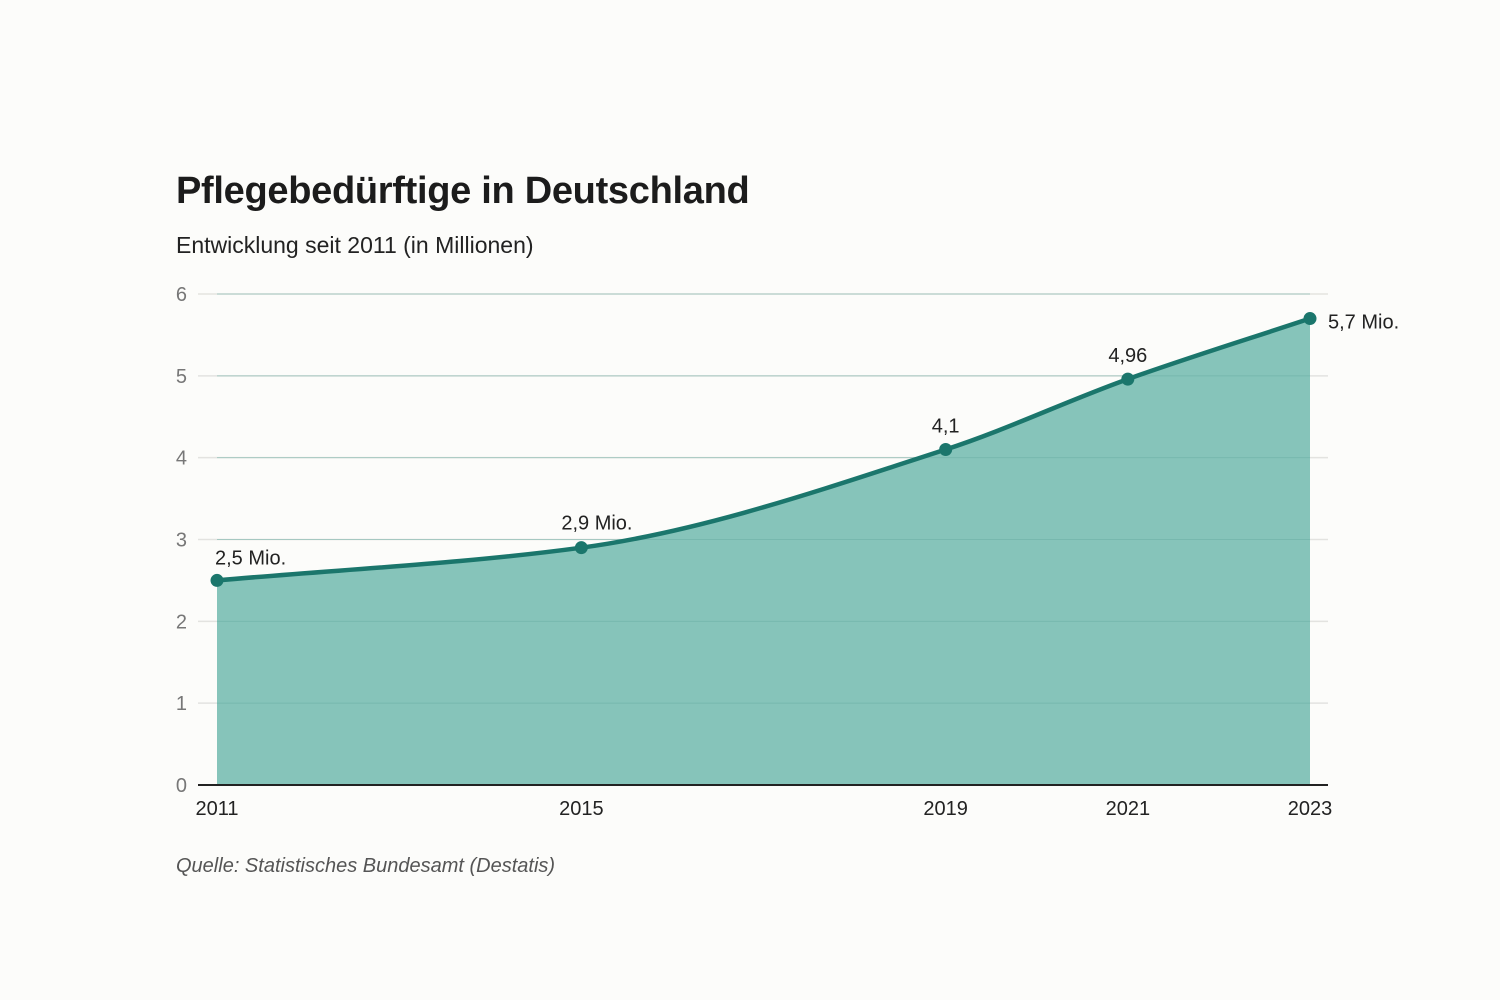 This screenshot has height=1000, width=1500. Describe the element at coordinates (581, 809) in the screenshot. I see `x-tick-label: 2015` at that location.